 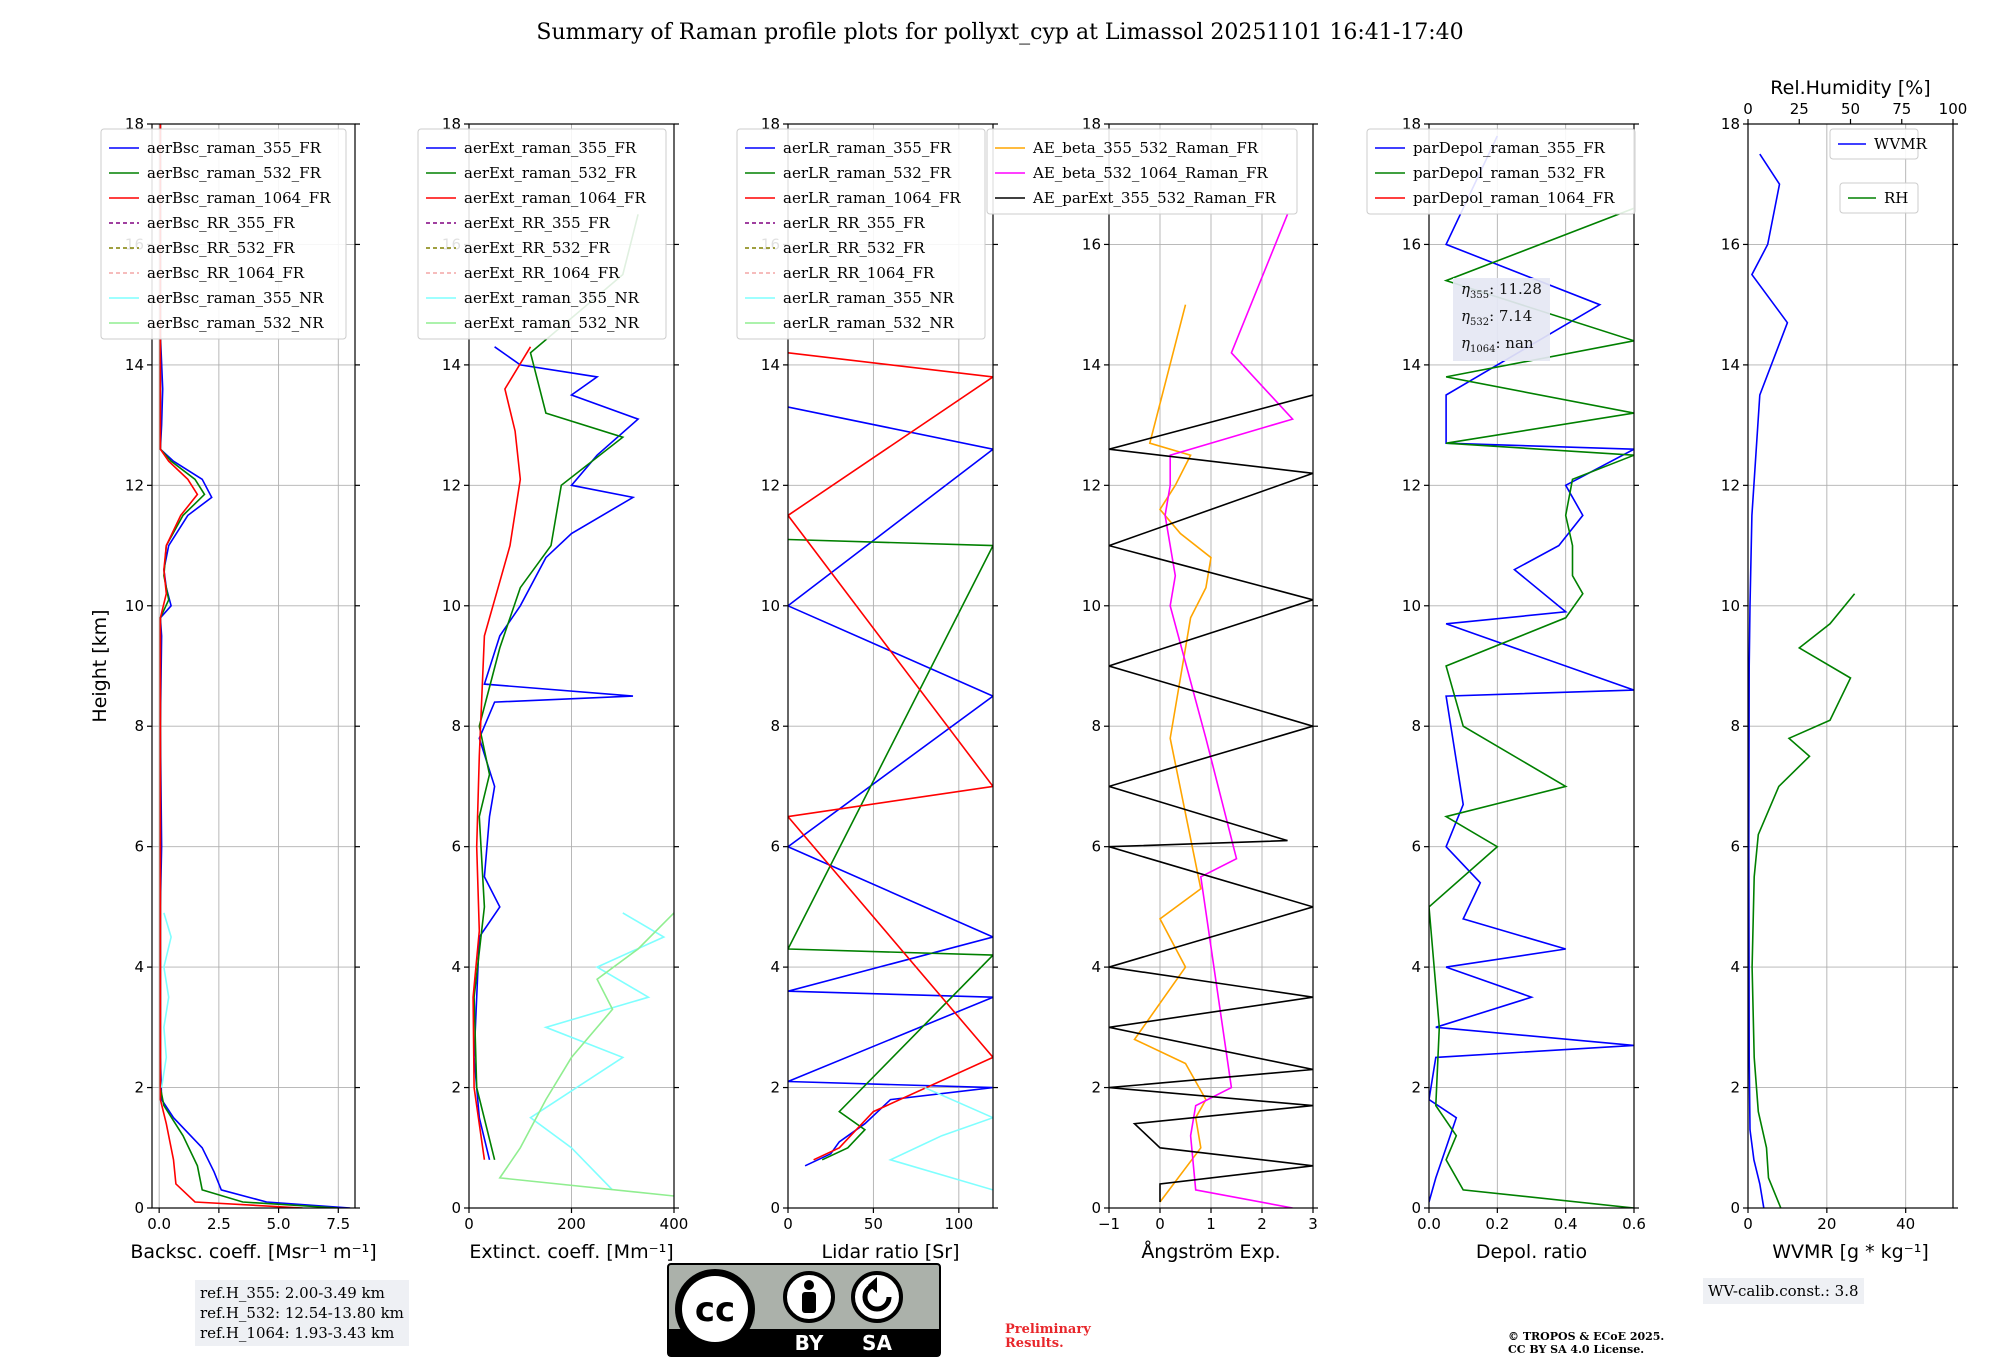 I want to click on x-tick-label: 1, so click(x=1211, y=1224).